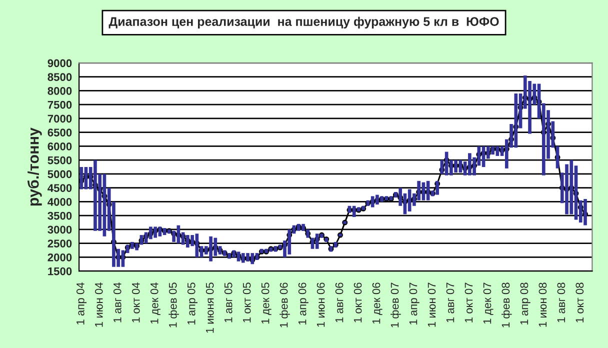 This screenshot has height=348, width=608. I want to click on x-tick-label: 1 окт 06, so click(358, 302).